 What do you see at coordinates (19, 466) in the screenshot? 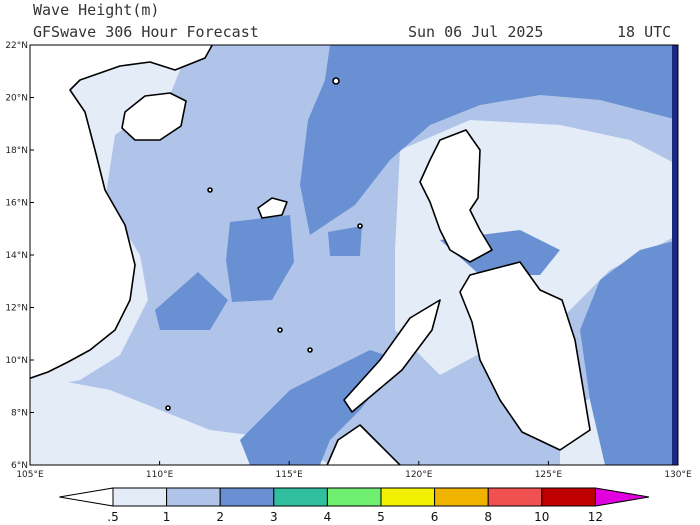
I see `lat-label: 6°N` at bounding box center [19, 466].